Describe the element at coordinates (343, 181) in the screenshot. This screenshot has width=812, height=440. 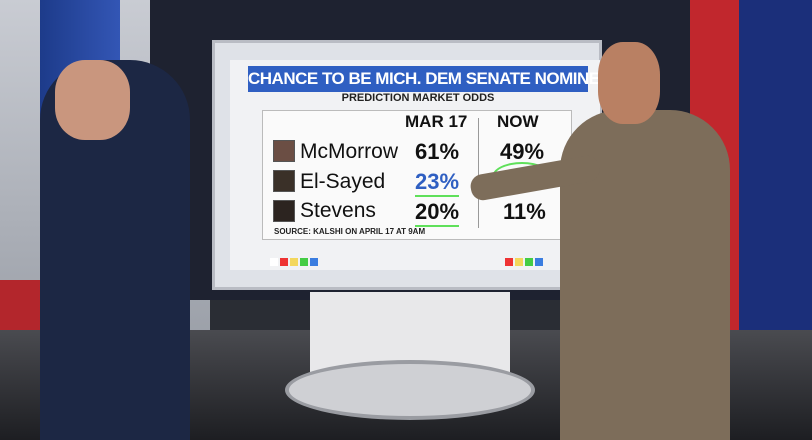
I see `candidate-name: El-Sayed` at that location.